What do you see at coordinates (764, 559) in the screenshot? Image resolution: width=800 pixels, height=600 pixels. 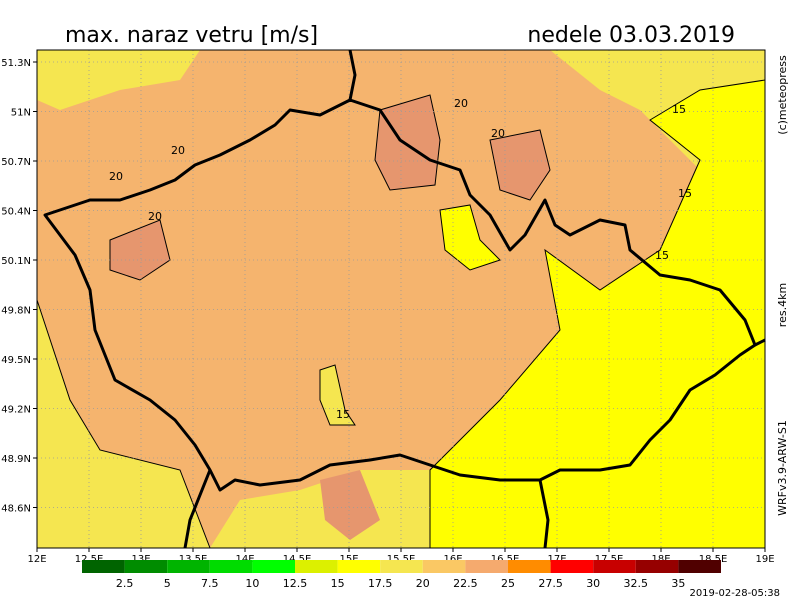 I see `lon-tick-label: 19E` at bounding box center [764, 559].